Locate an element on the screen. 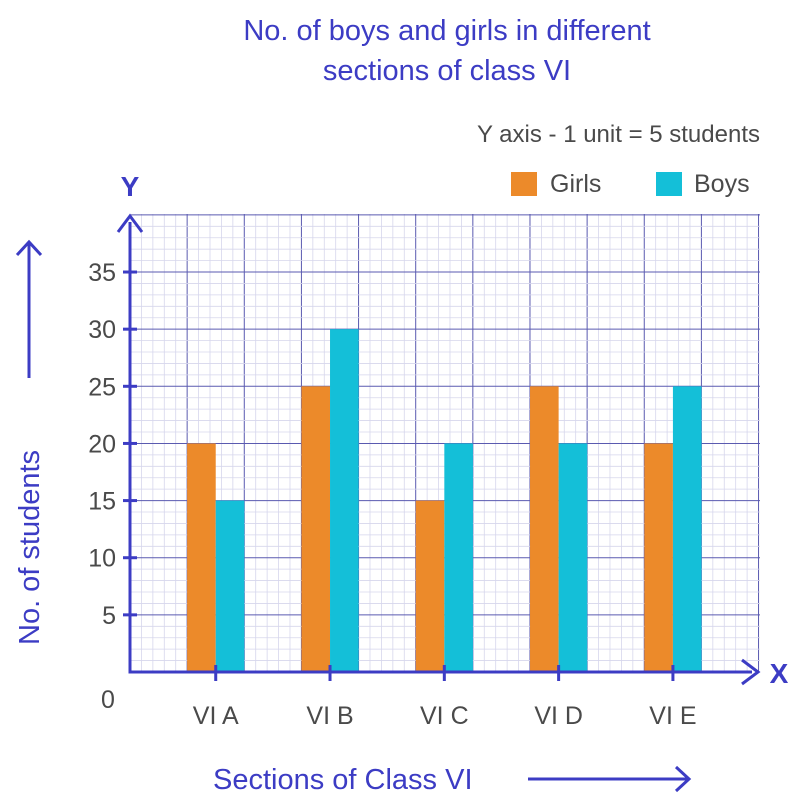  bar-girls-vi-e is located at coordinates (658, 557).